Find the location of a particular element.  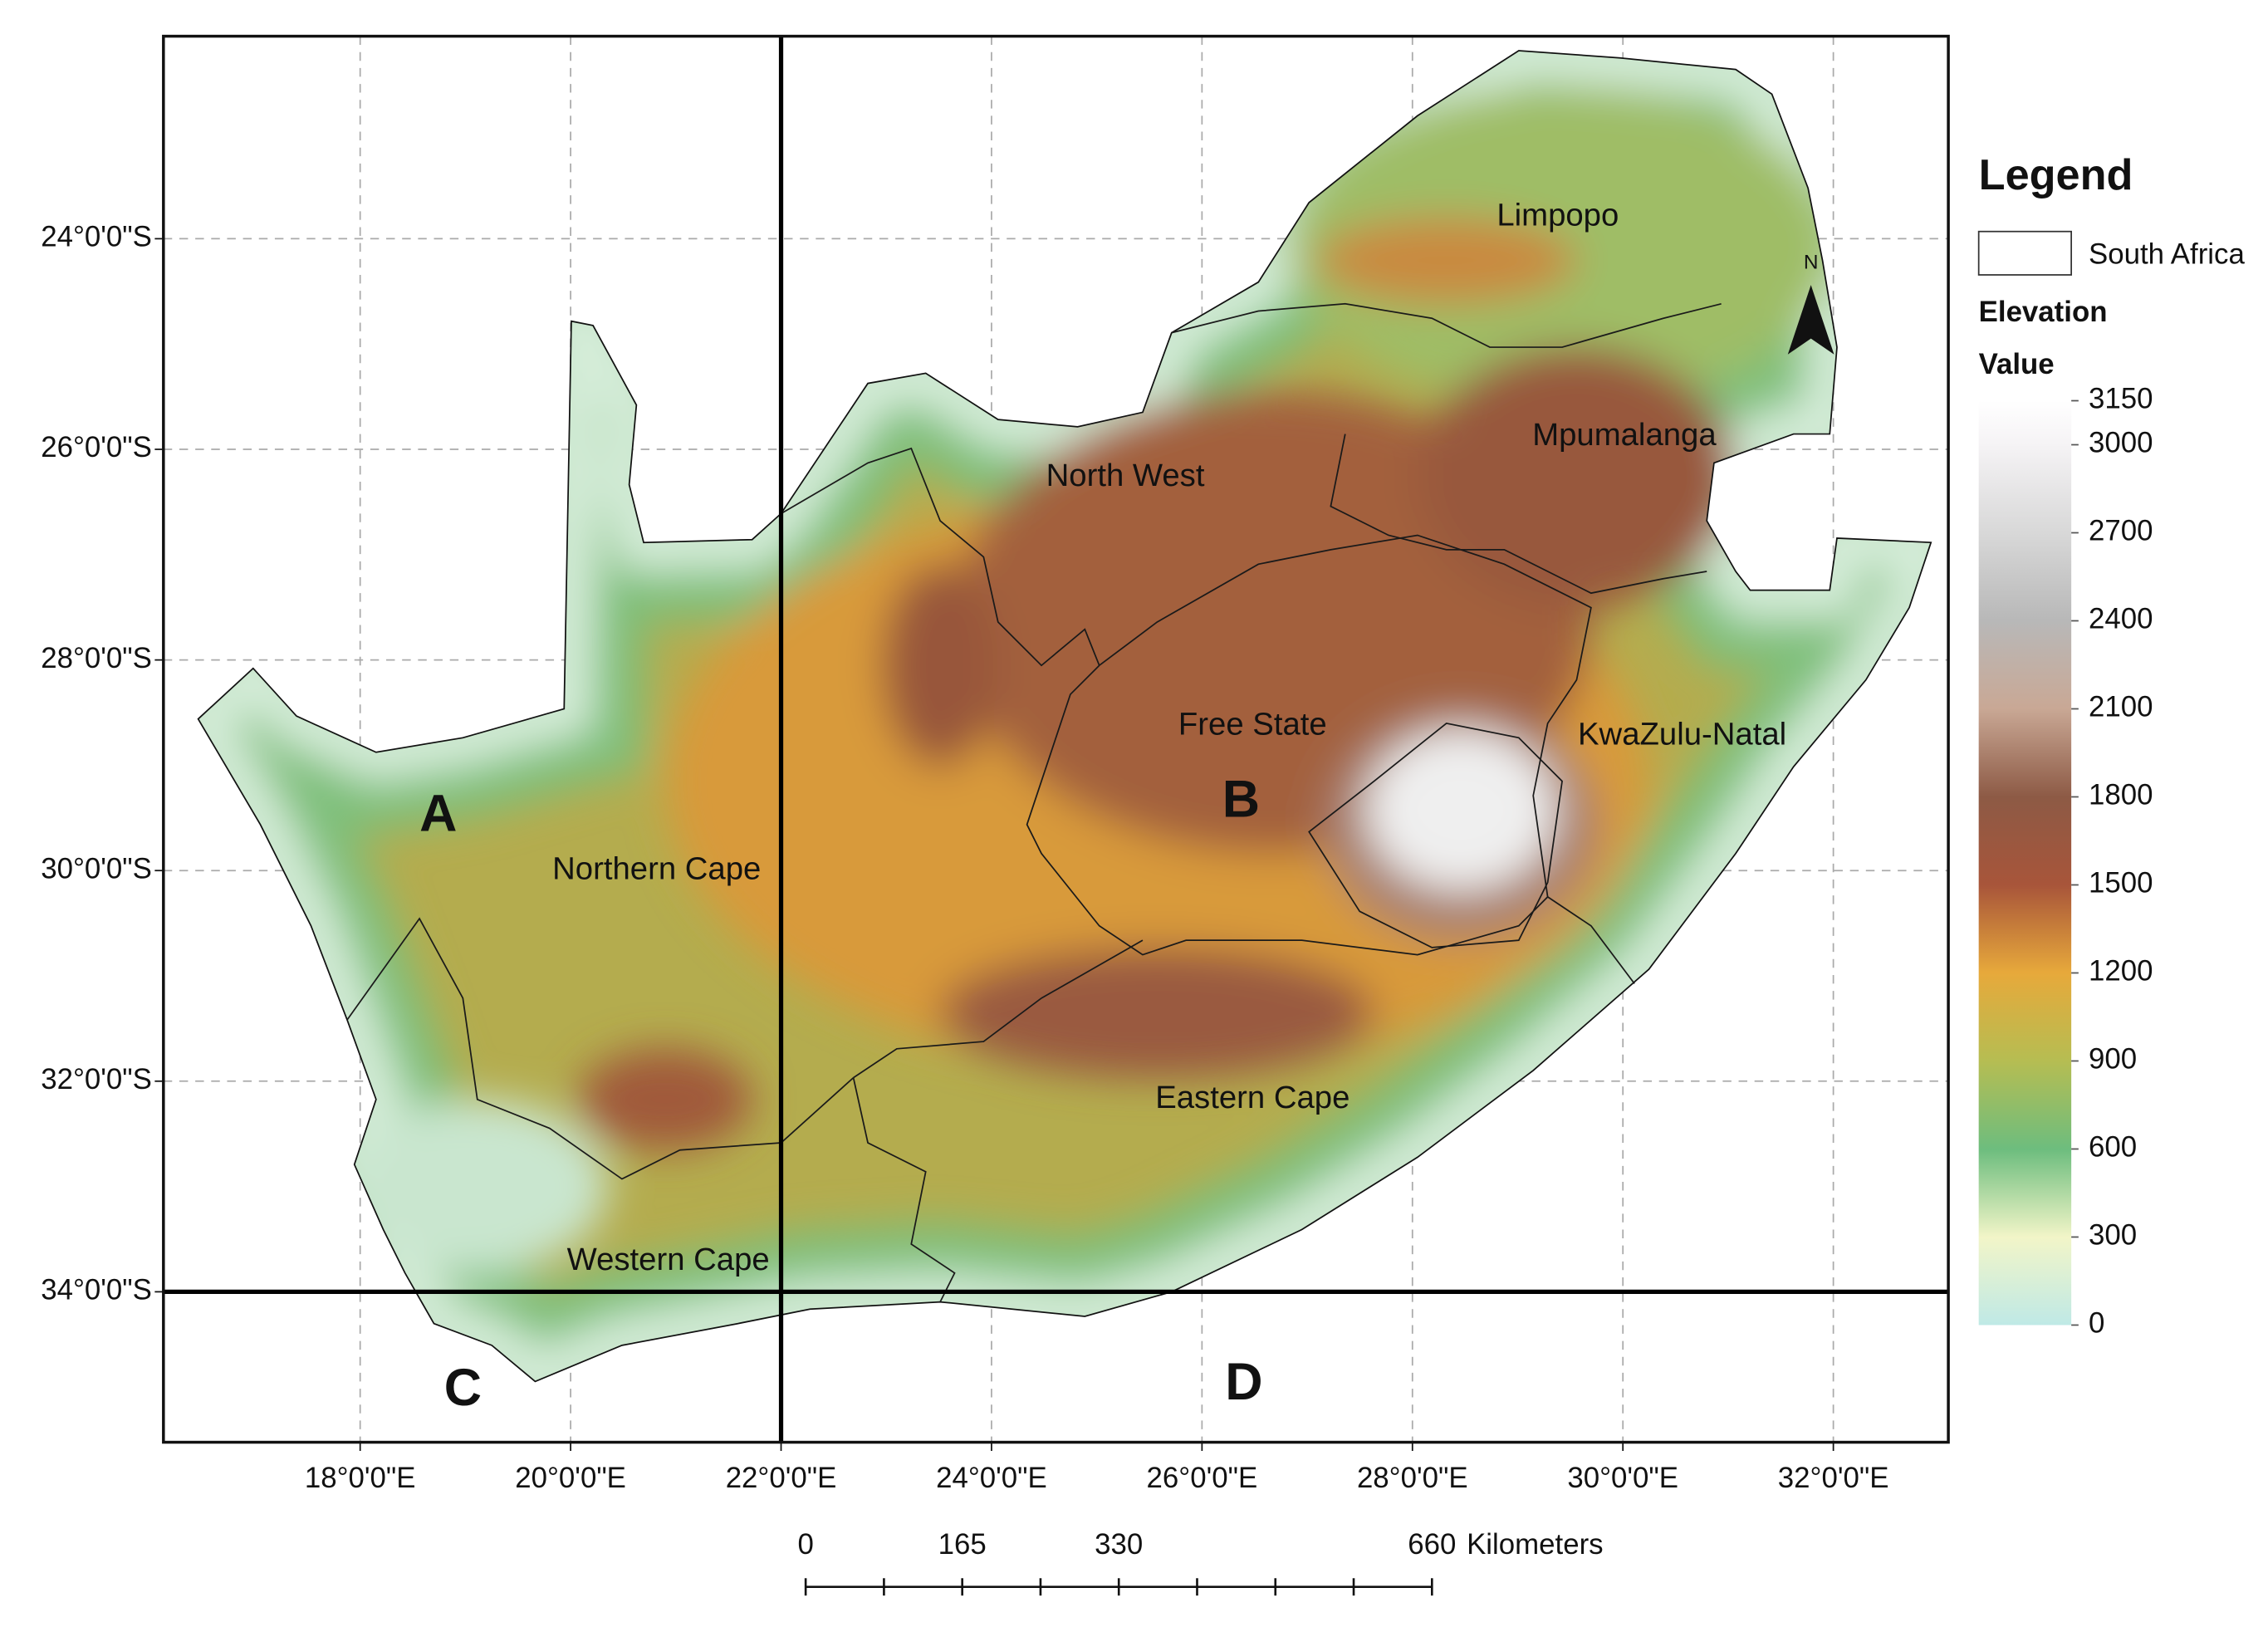

longitude-label: 24°0'0"E is located at coordinates (991, 1478).